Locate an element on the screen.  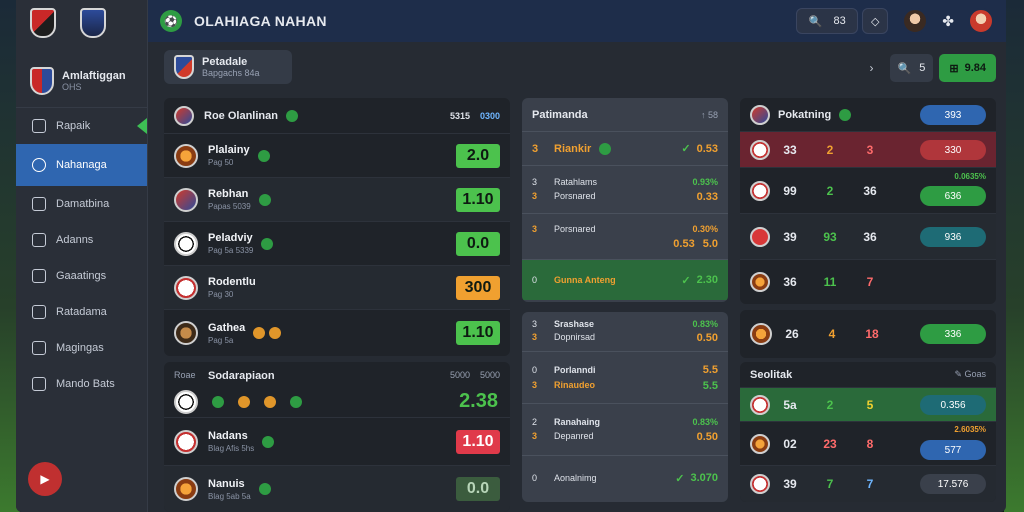
featured-match-row: Roae Sodarapiaon 5000 5000 2.38 is located at coordinates (337, 390).